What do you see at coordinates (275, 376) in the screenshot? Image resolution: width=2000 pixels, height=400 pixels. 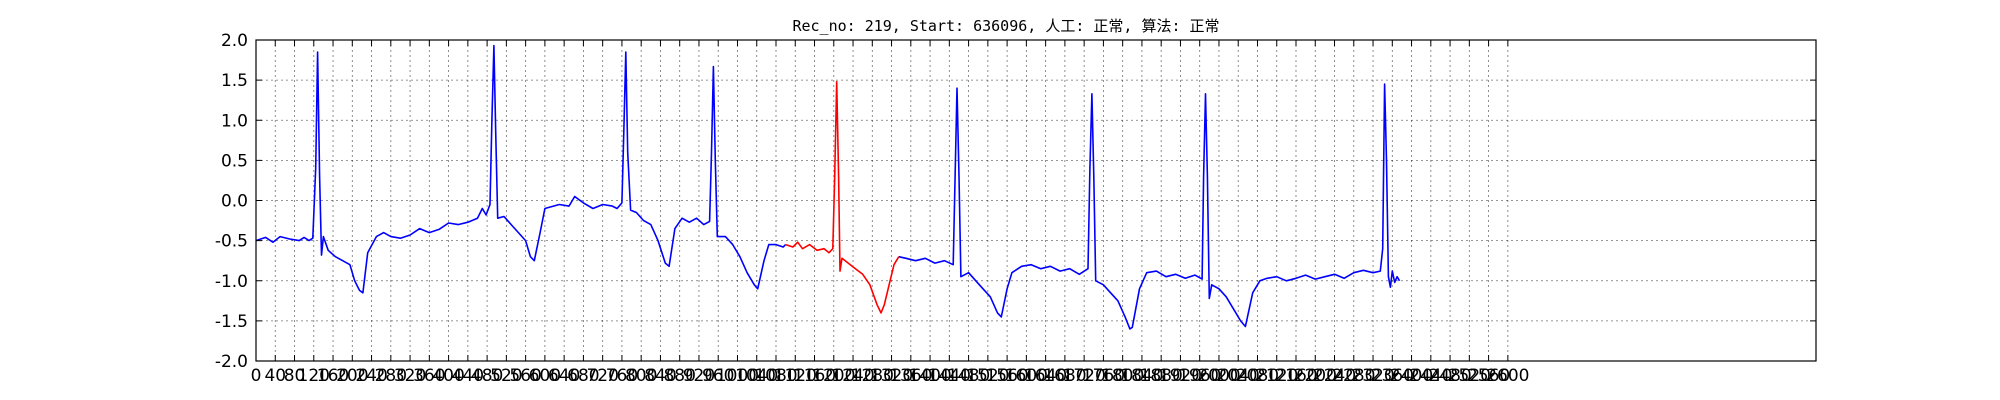 I see `x-tick-label: 40` at bounding box center [275, 376].